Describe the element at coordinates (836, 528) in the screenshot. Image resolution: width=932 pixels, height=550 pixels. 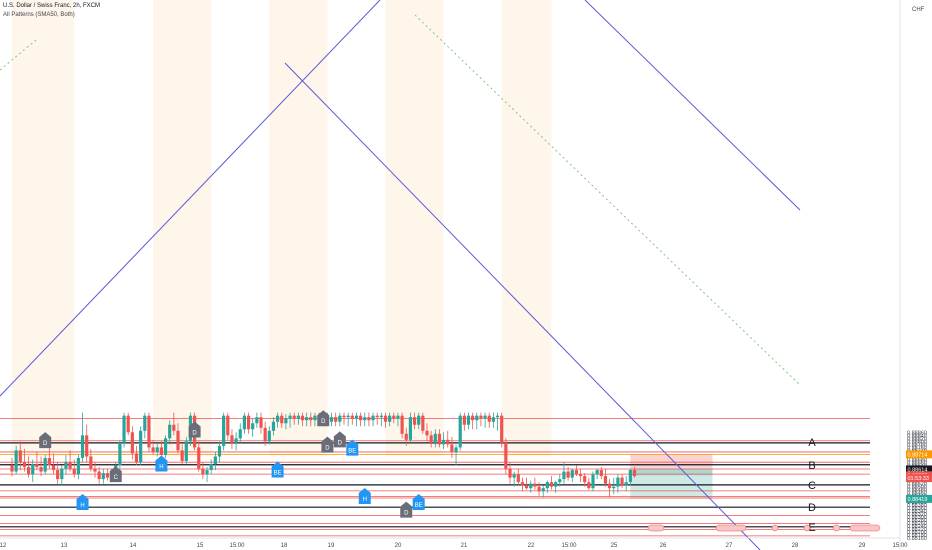
I see `economic-event-badge` at that location.